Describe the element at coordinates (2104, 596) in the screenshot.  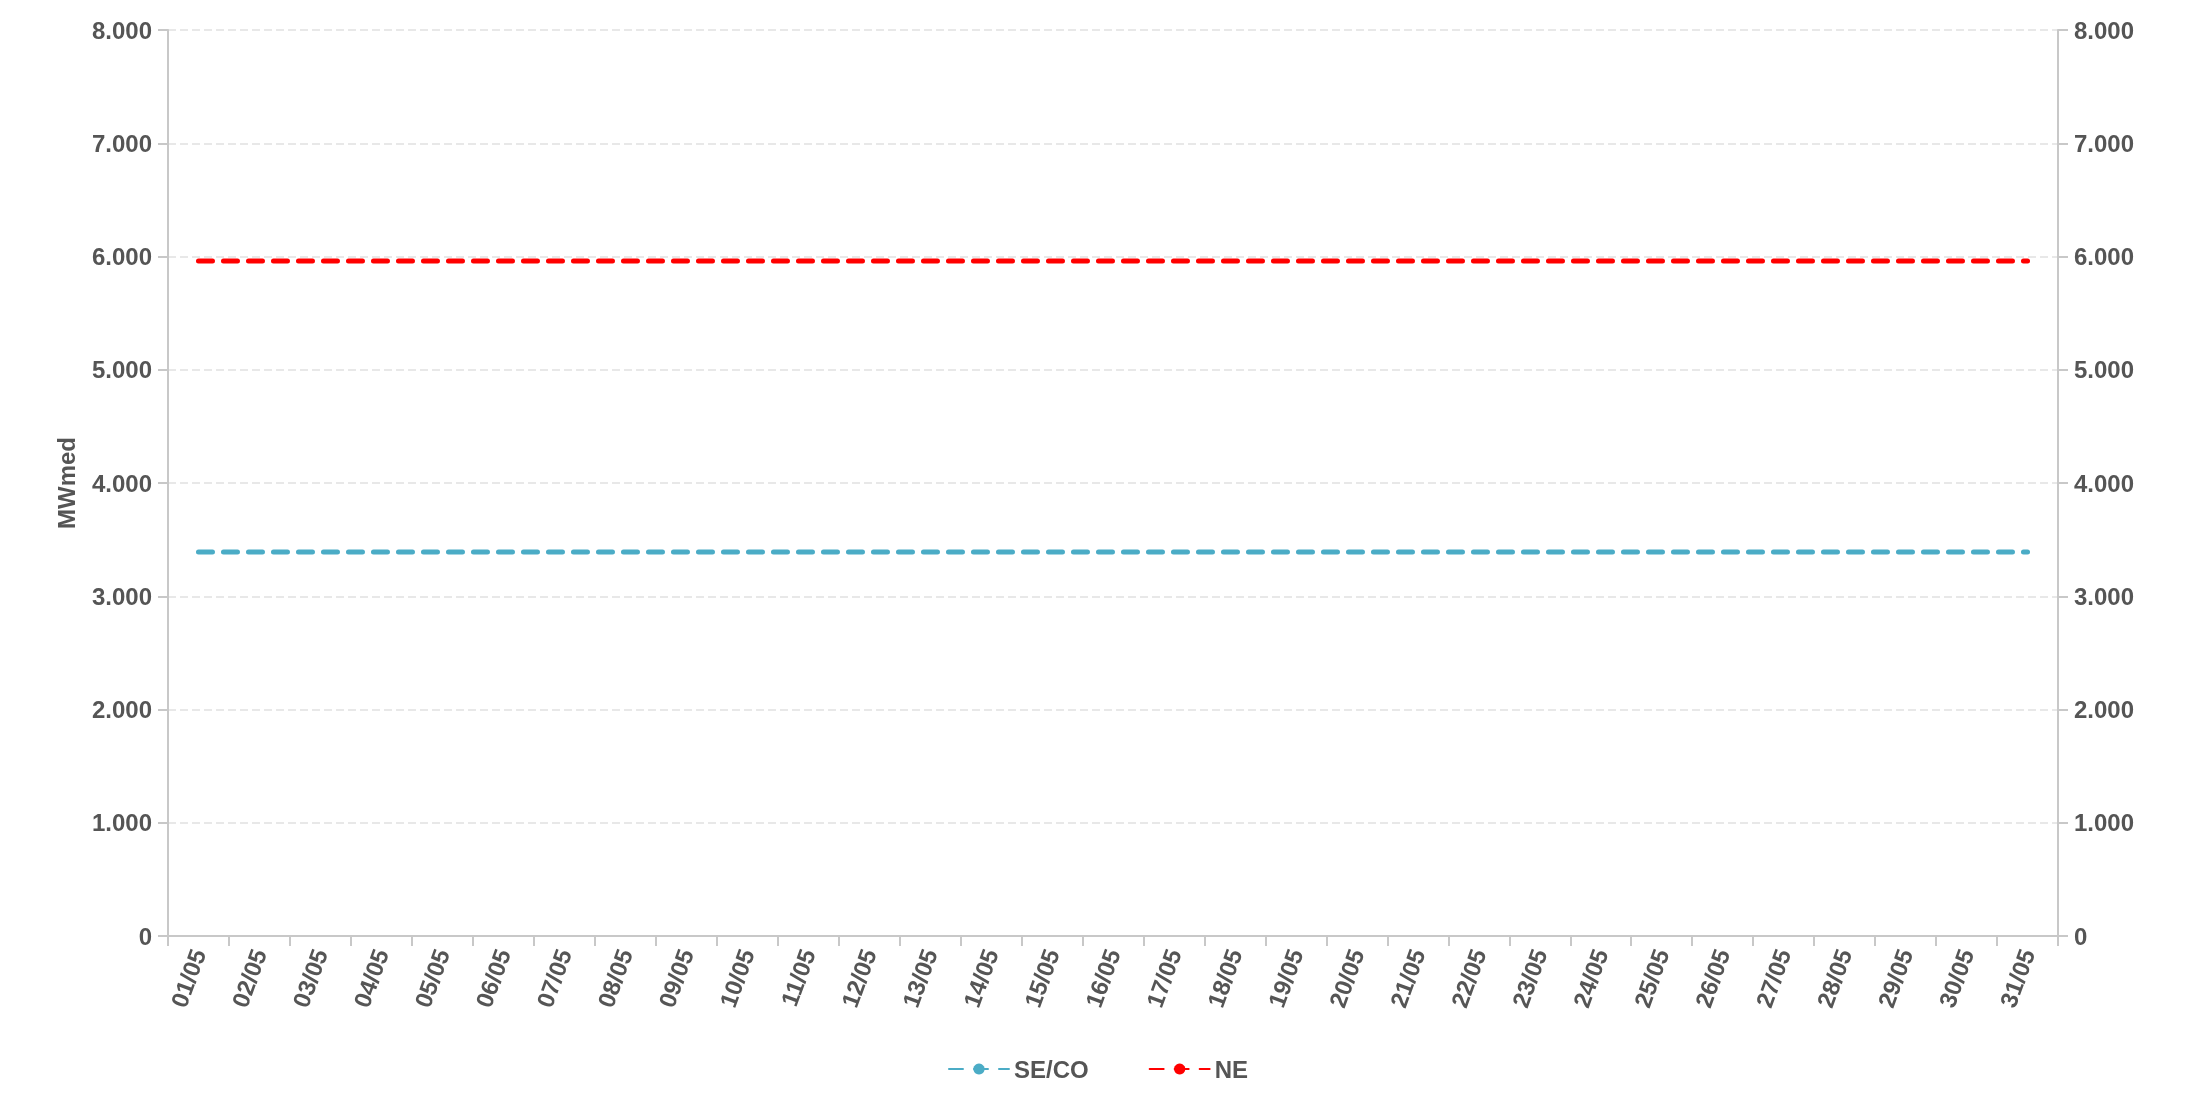
I see `y2-tick-label: 3.000` at that location.